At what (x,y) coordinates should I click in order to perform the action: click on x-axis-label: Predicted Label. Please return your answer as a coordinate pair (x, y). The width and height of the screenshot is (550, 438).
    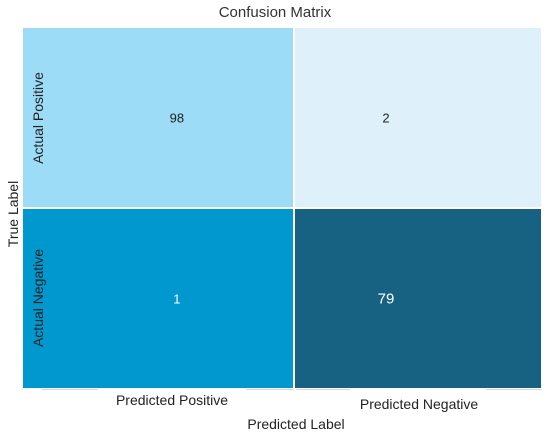
    Looking at the image, I should click on (296, 424).